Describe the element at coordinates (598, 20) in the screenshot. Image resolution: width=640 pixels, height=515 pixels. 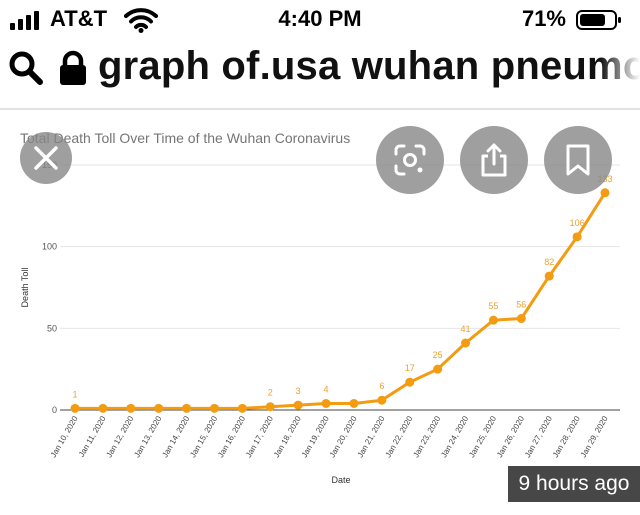
I see `battery-icon` at that location.